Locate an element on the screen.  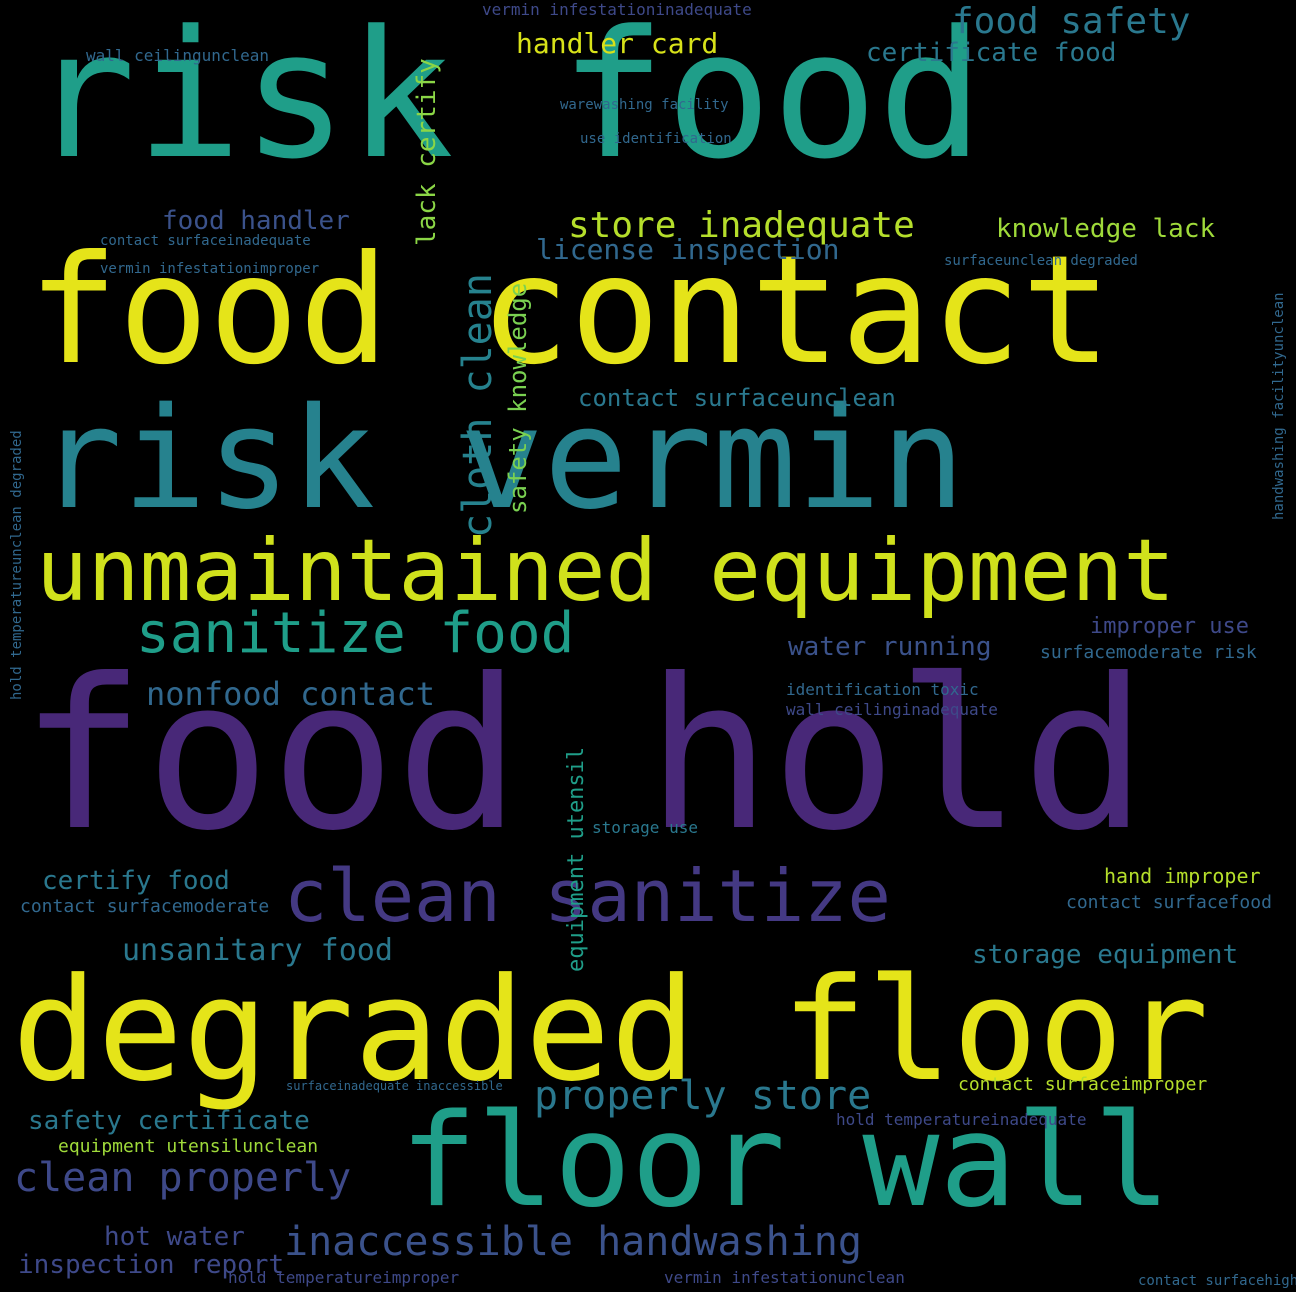
word-surfaceinadequate-inaccessible: surfaceinadequate inaccessible is located at coordinates (394, 1086).